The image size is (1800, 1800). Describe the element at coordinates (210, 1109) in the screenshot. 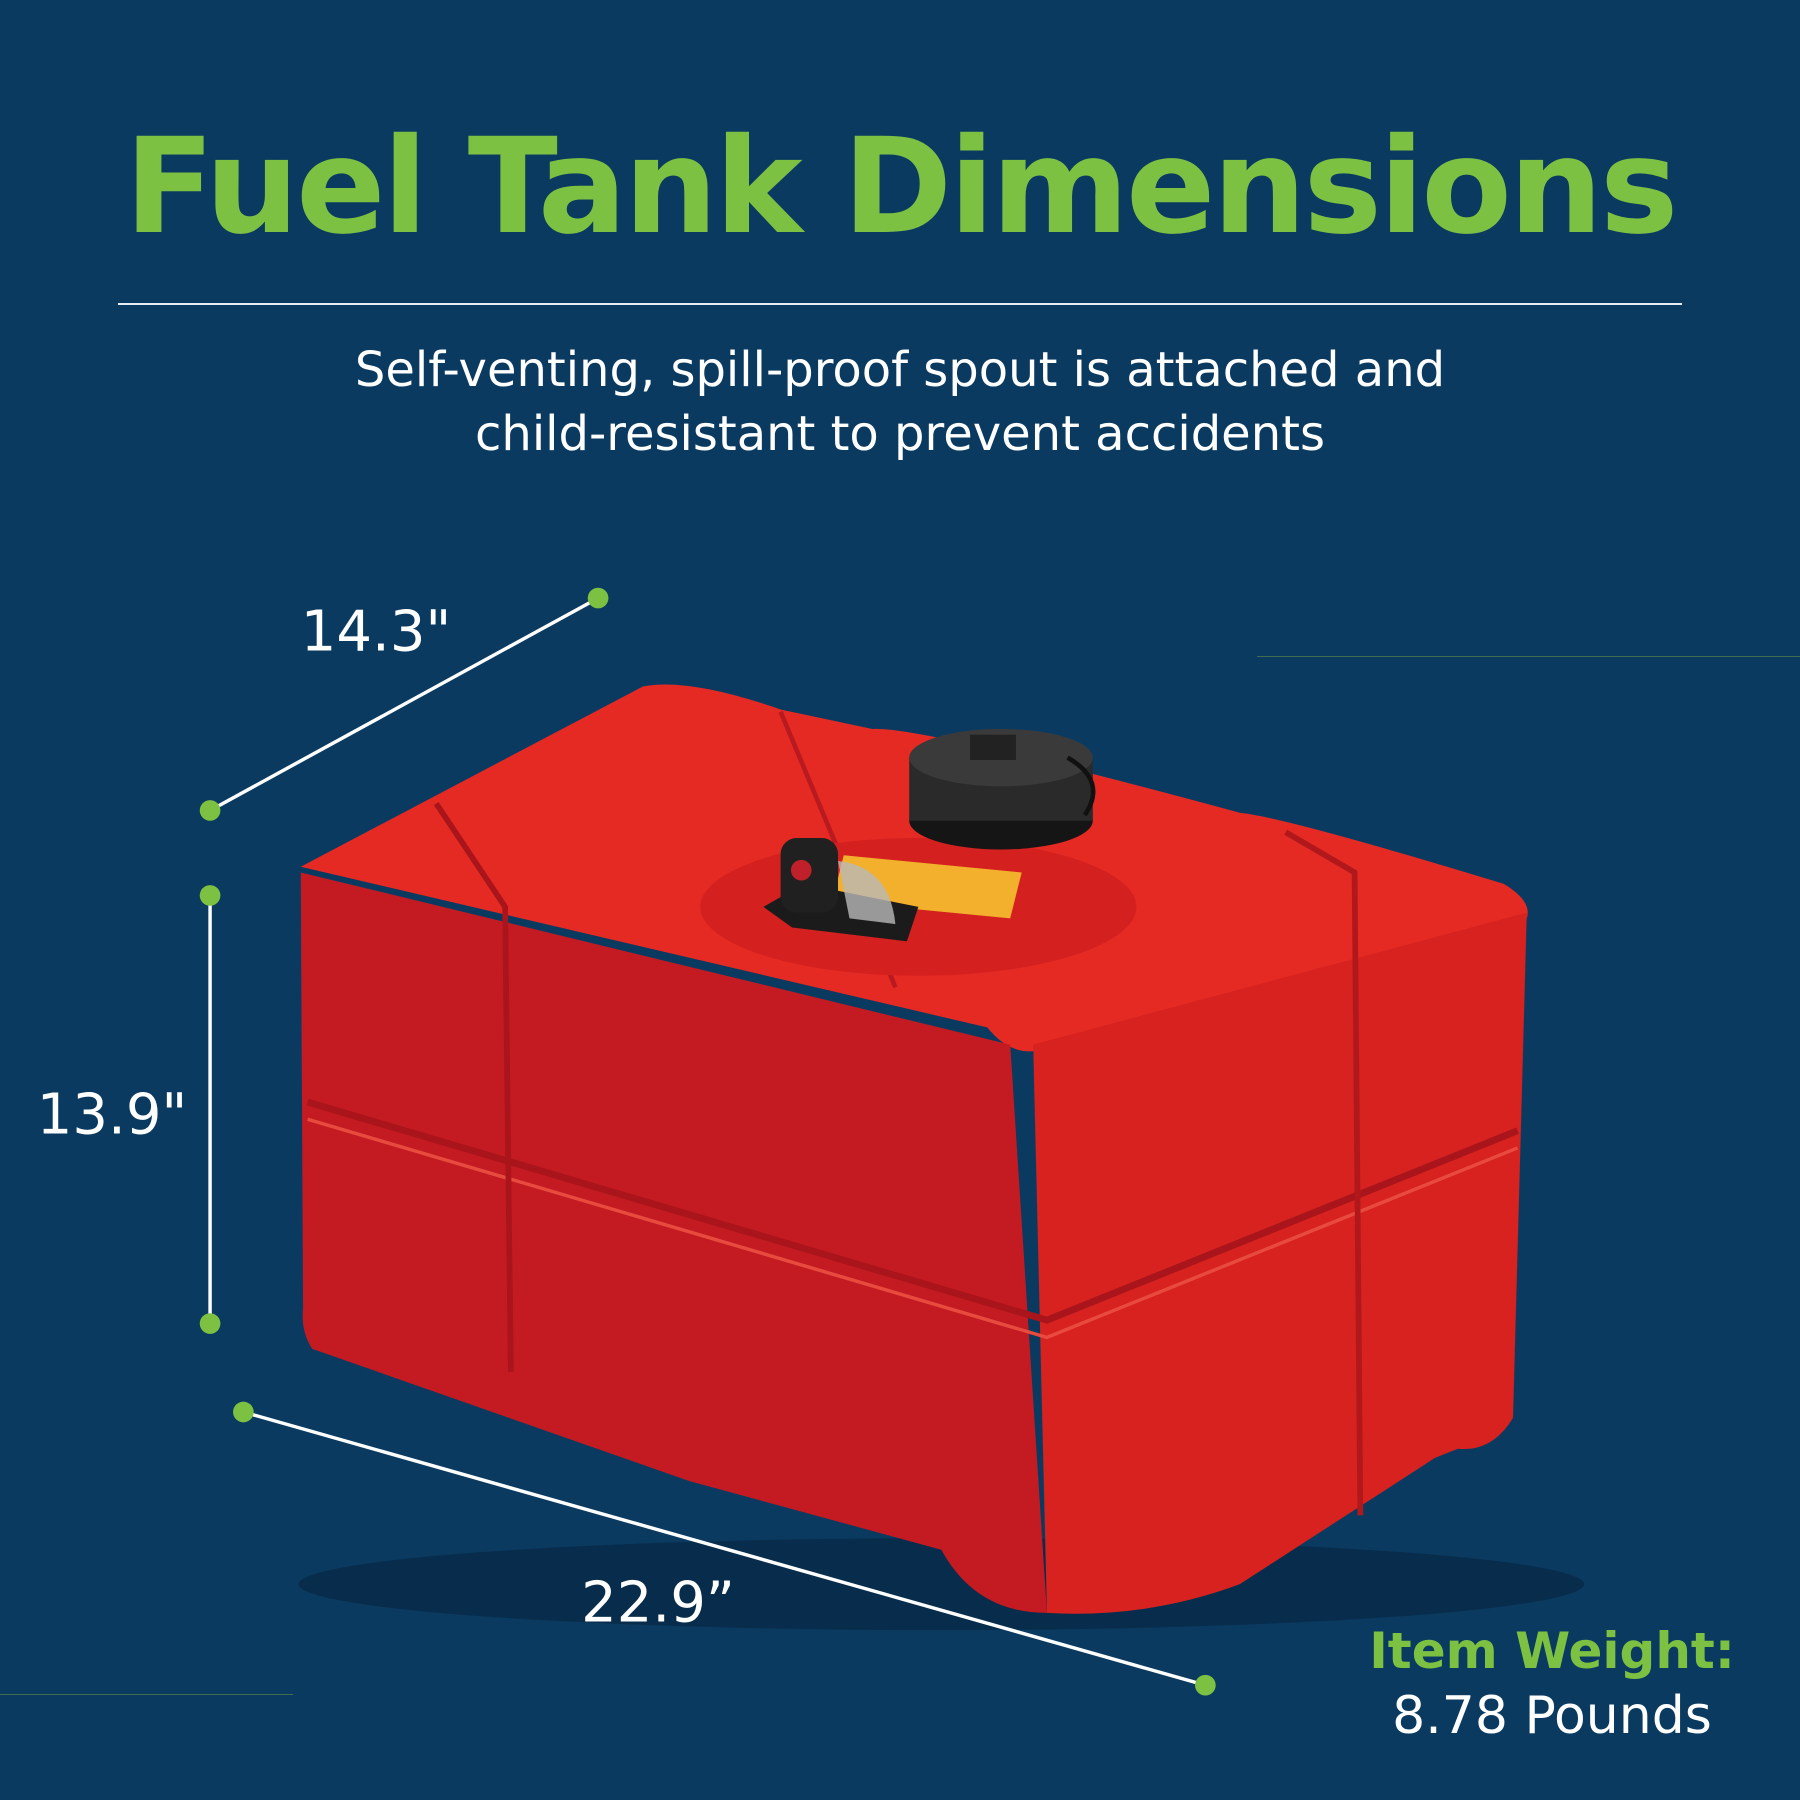

I see `height-dimension-line` at that location.